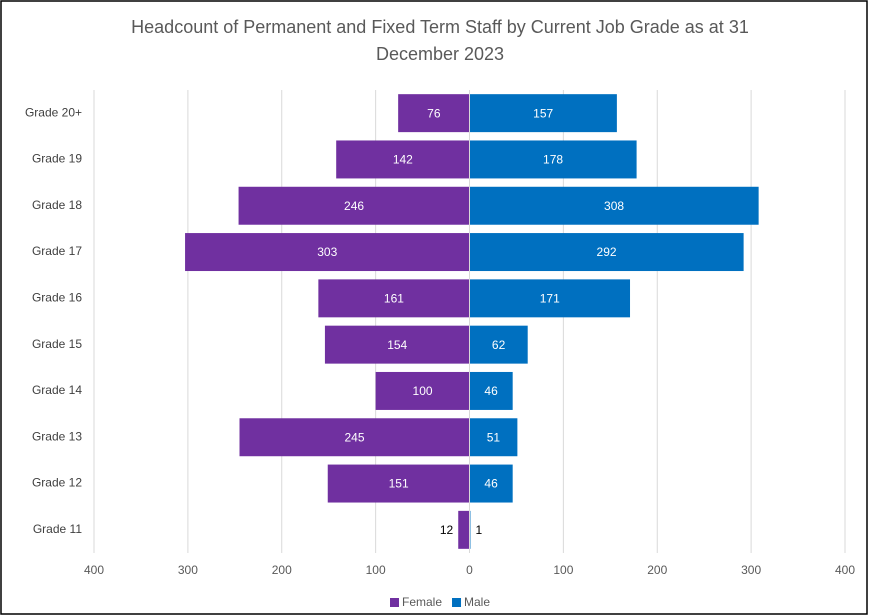 The width and height of the screenshot is (869, 616). I want to click on data-label: 1, so click(478, 530).